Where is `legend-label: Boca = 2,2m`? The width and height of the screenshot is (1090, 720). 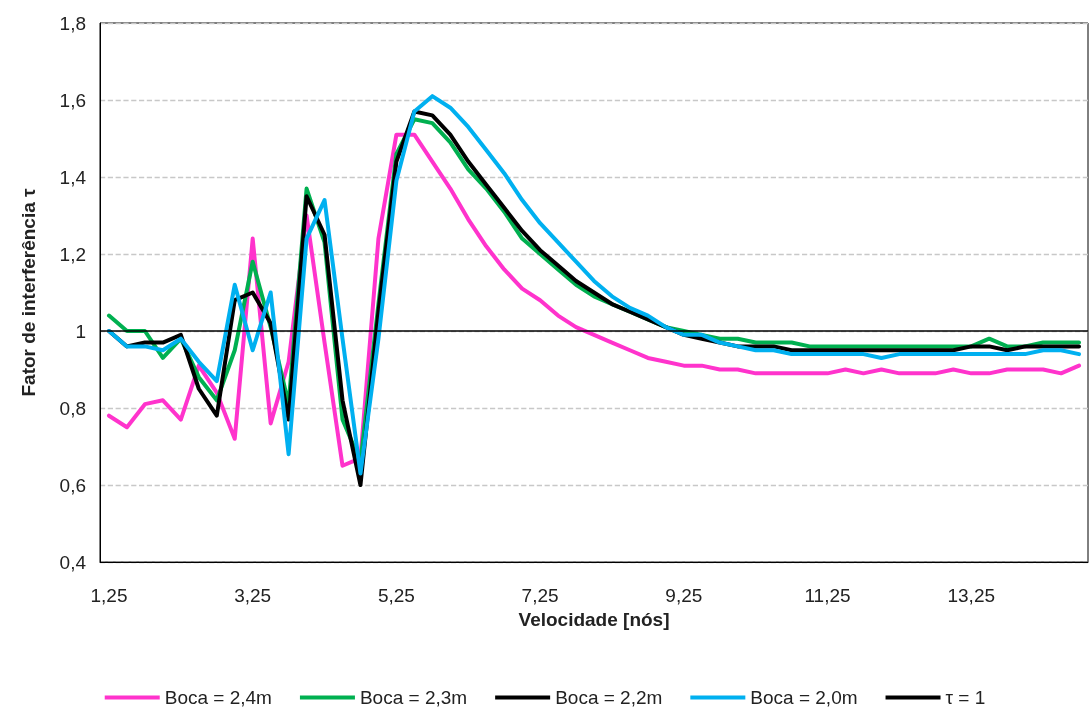 legend-label: Boca = 2,2m is located at coordinates (609, 697).